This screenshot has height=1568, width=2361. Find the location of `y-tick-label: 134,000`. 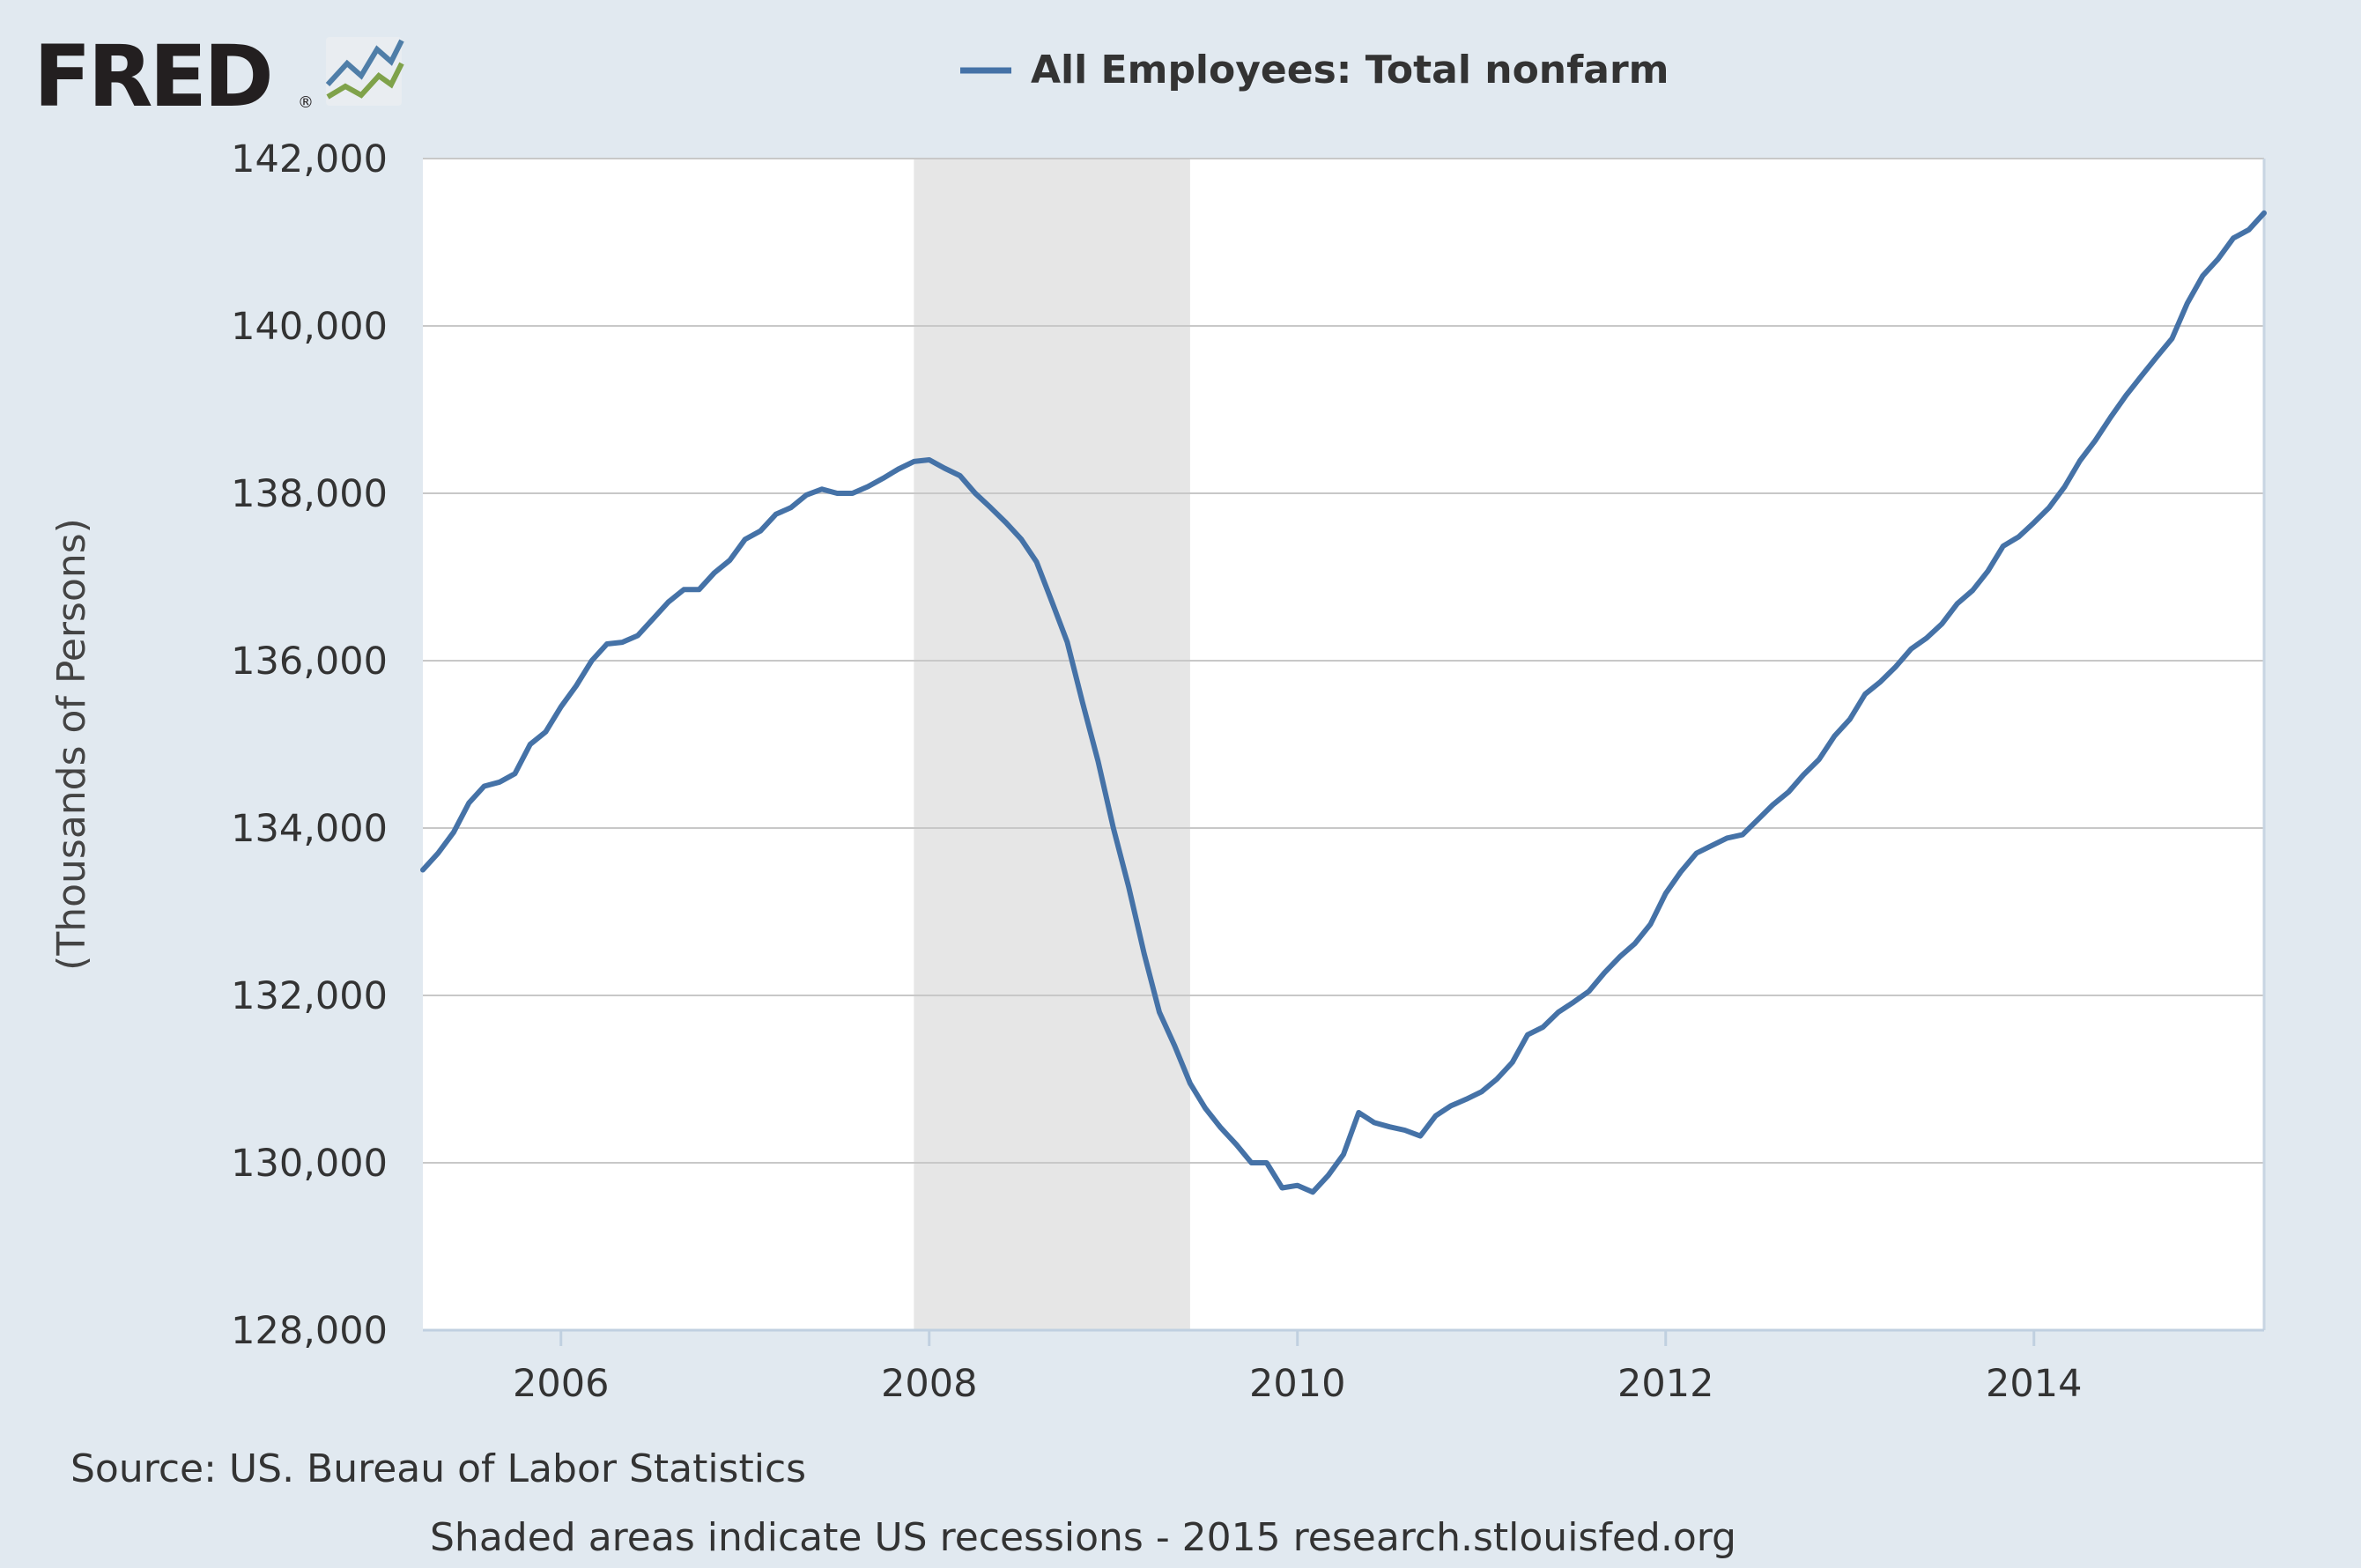

y-tick-label: 134,000 is located at coordinates (309, 829).